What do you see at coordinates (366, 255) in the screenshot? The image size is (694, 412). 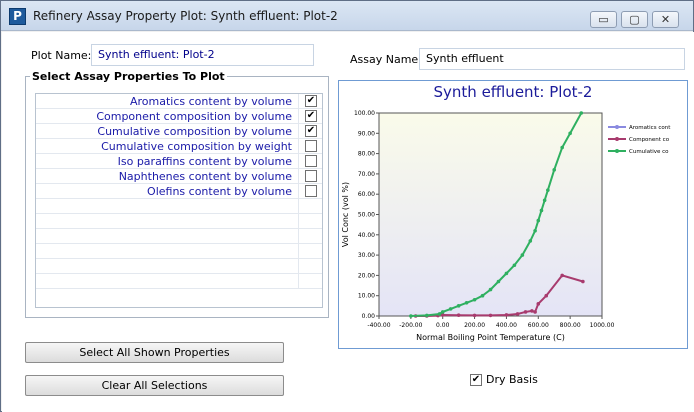 I see `y-tick-label: 30.00` at bounding box center [366, 255].